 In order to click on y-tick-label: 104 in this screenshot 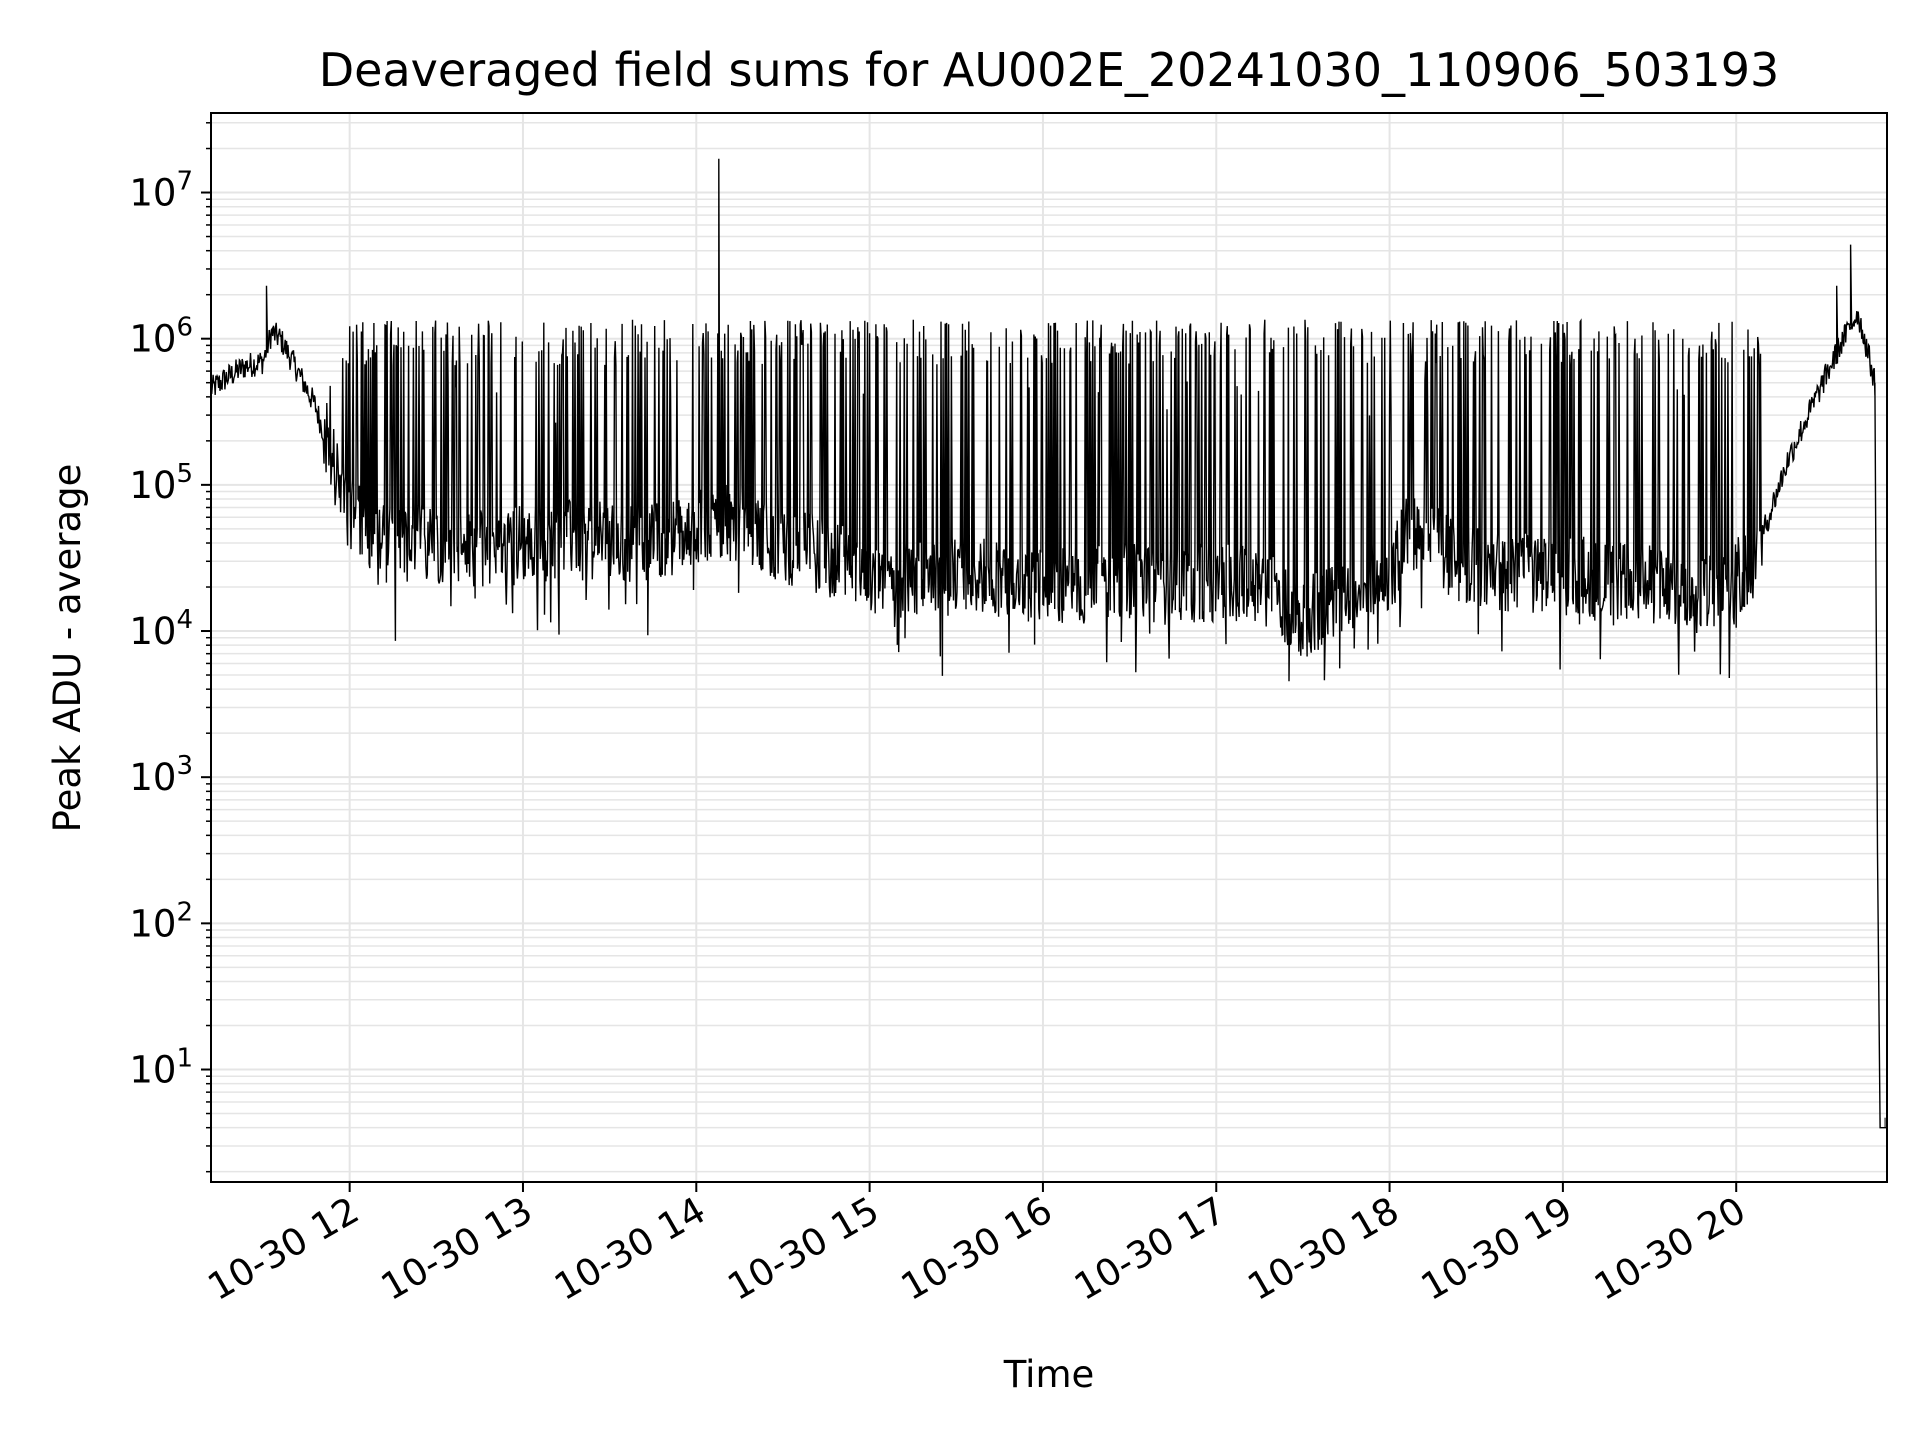, I will do `click(161, 629)`.